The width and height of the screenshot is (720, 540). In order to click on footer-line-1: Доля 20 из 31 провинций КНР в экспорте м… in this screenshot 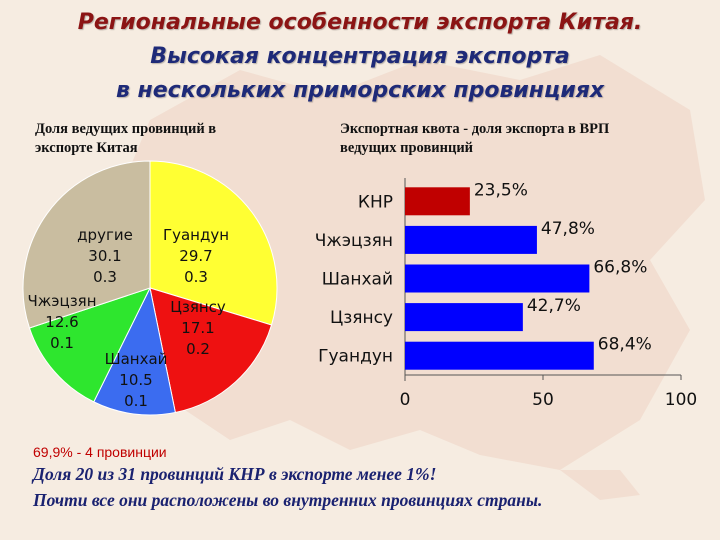, I will do `click(235, 474)`.